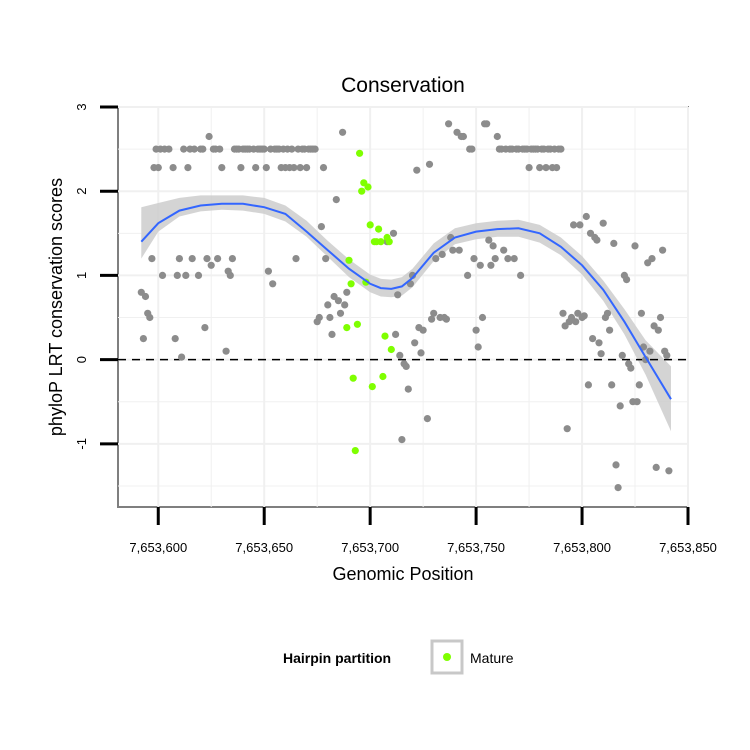 The height and width of the screenshot is (750, 750). What do you see at coordinates (81, 191) in the screenshot?
I see `y-tick-label: 2` at bounding box center [81, 191].